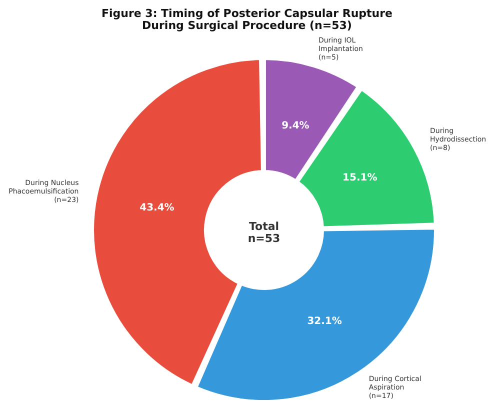 Image resolution: width=494 pixels, height=412 pixels. What do you see at coordinates (296, 125) in the screenshot?
I see `data-label: 9.4%` at bounding box center [296, 125].